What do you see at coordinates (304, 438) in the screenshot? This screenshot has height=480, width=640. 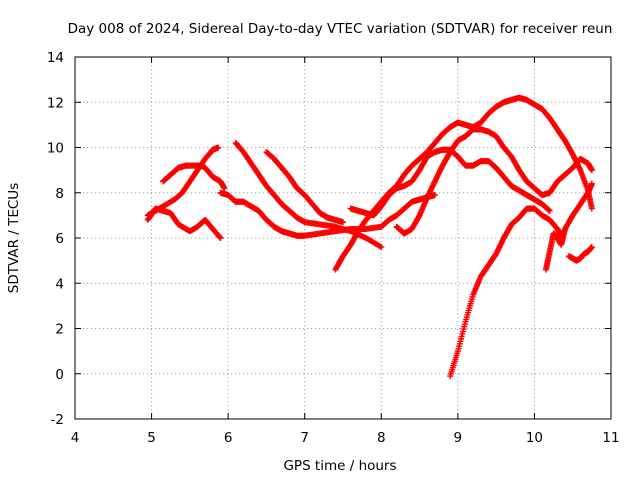 I see `x-tick-label: 7` at bounding box center [304, 438].